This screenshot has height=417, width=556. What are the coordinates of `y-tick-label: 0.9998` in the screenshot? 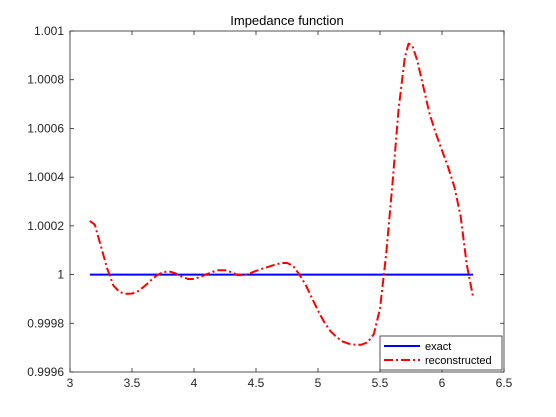 It's located at (45, 323).